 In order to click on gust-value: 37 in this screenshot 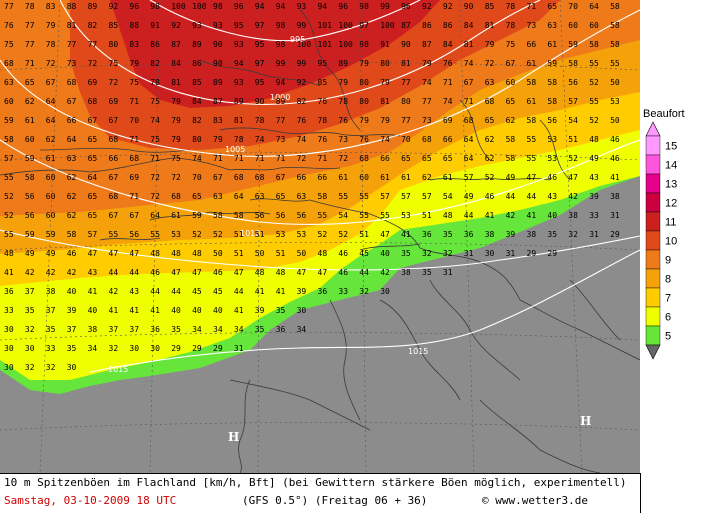, I will do `click(30, 291)`.